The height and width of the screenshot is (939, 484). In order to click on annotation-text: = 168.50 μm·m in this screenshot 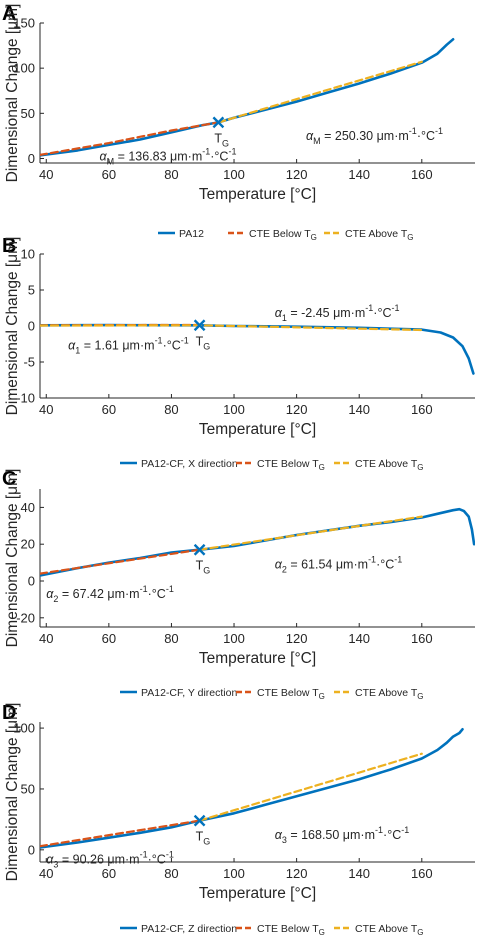, I will do `click(331, 835)`.